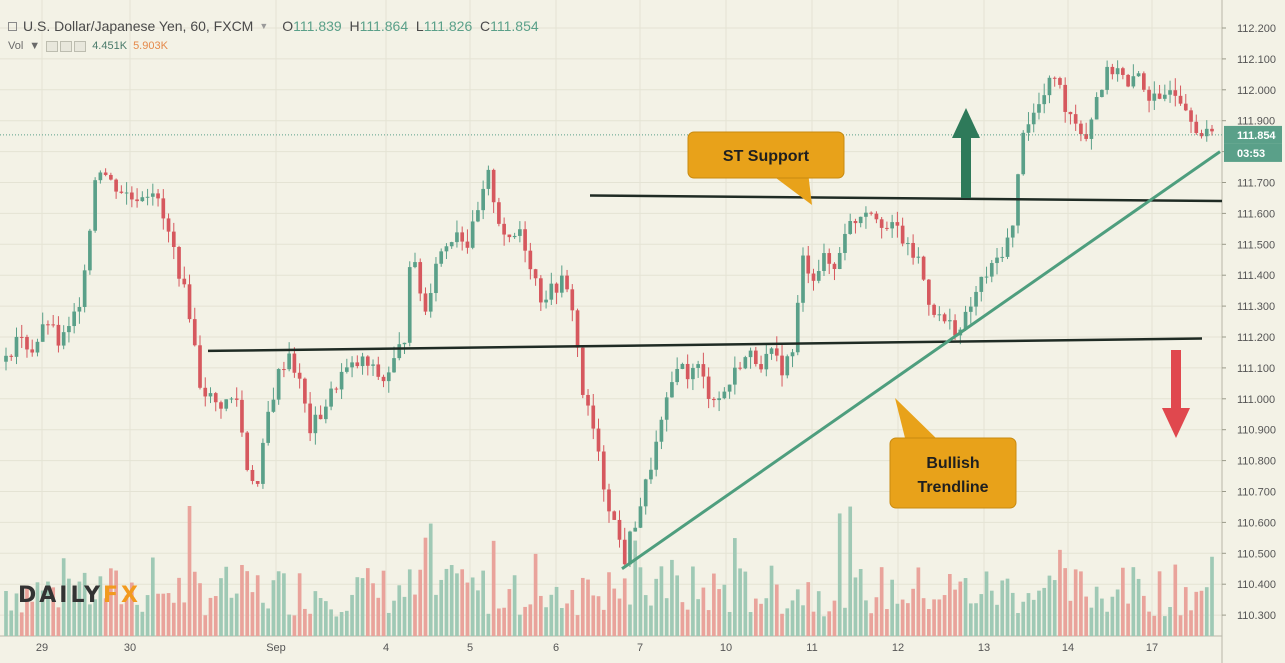  Describe the element at coordinates (597, 648) in the screenshot. I see `time-axis: 29 30 Sep 4 5 6 7 10 11 12 13 14 17` at that location.